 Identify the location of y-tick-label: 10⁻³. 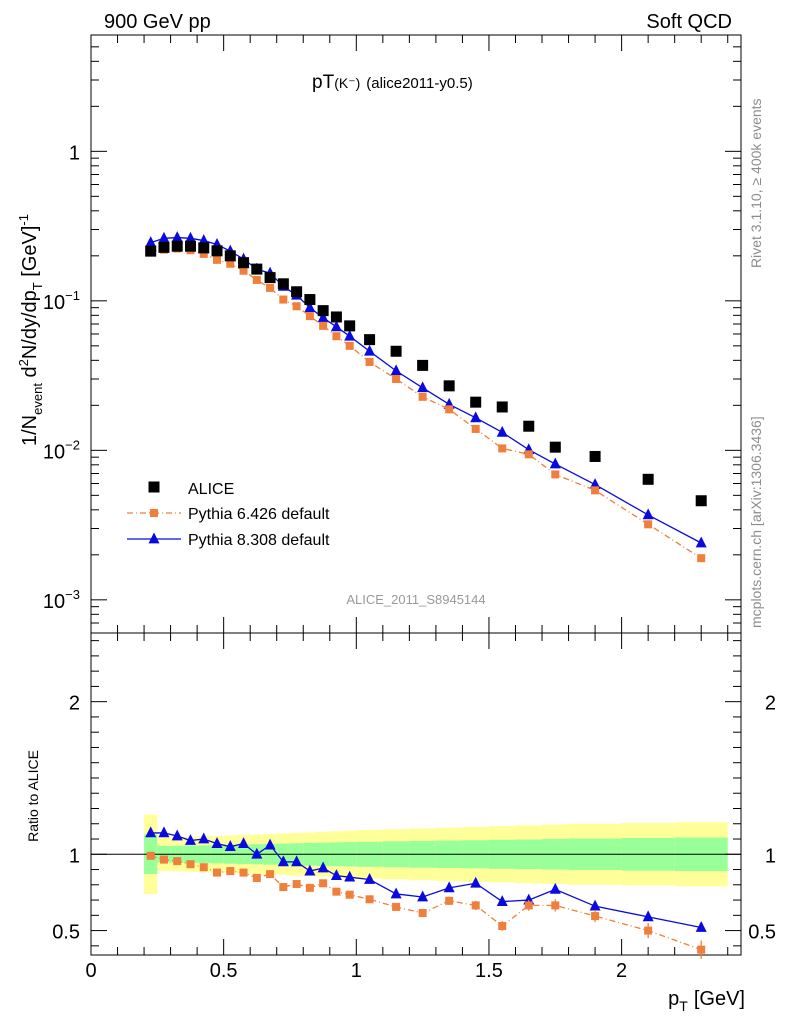
(61, 600).